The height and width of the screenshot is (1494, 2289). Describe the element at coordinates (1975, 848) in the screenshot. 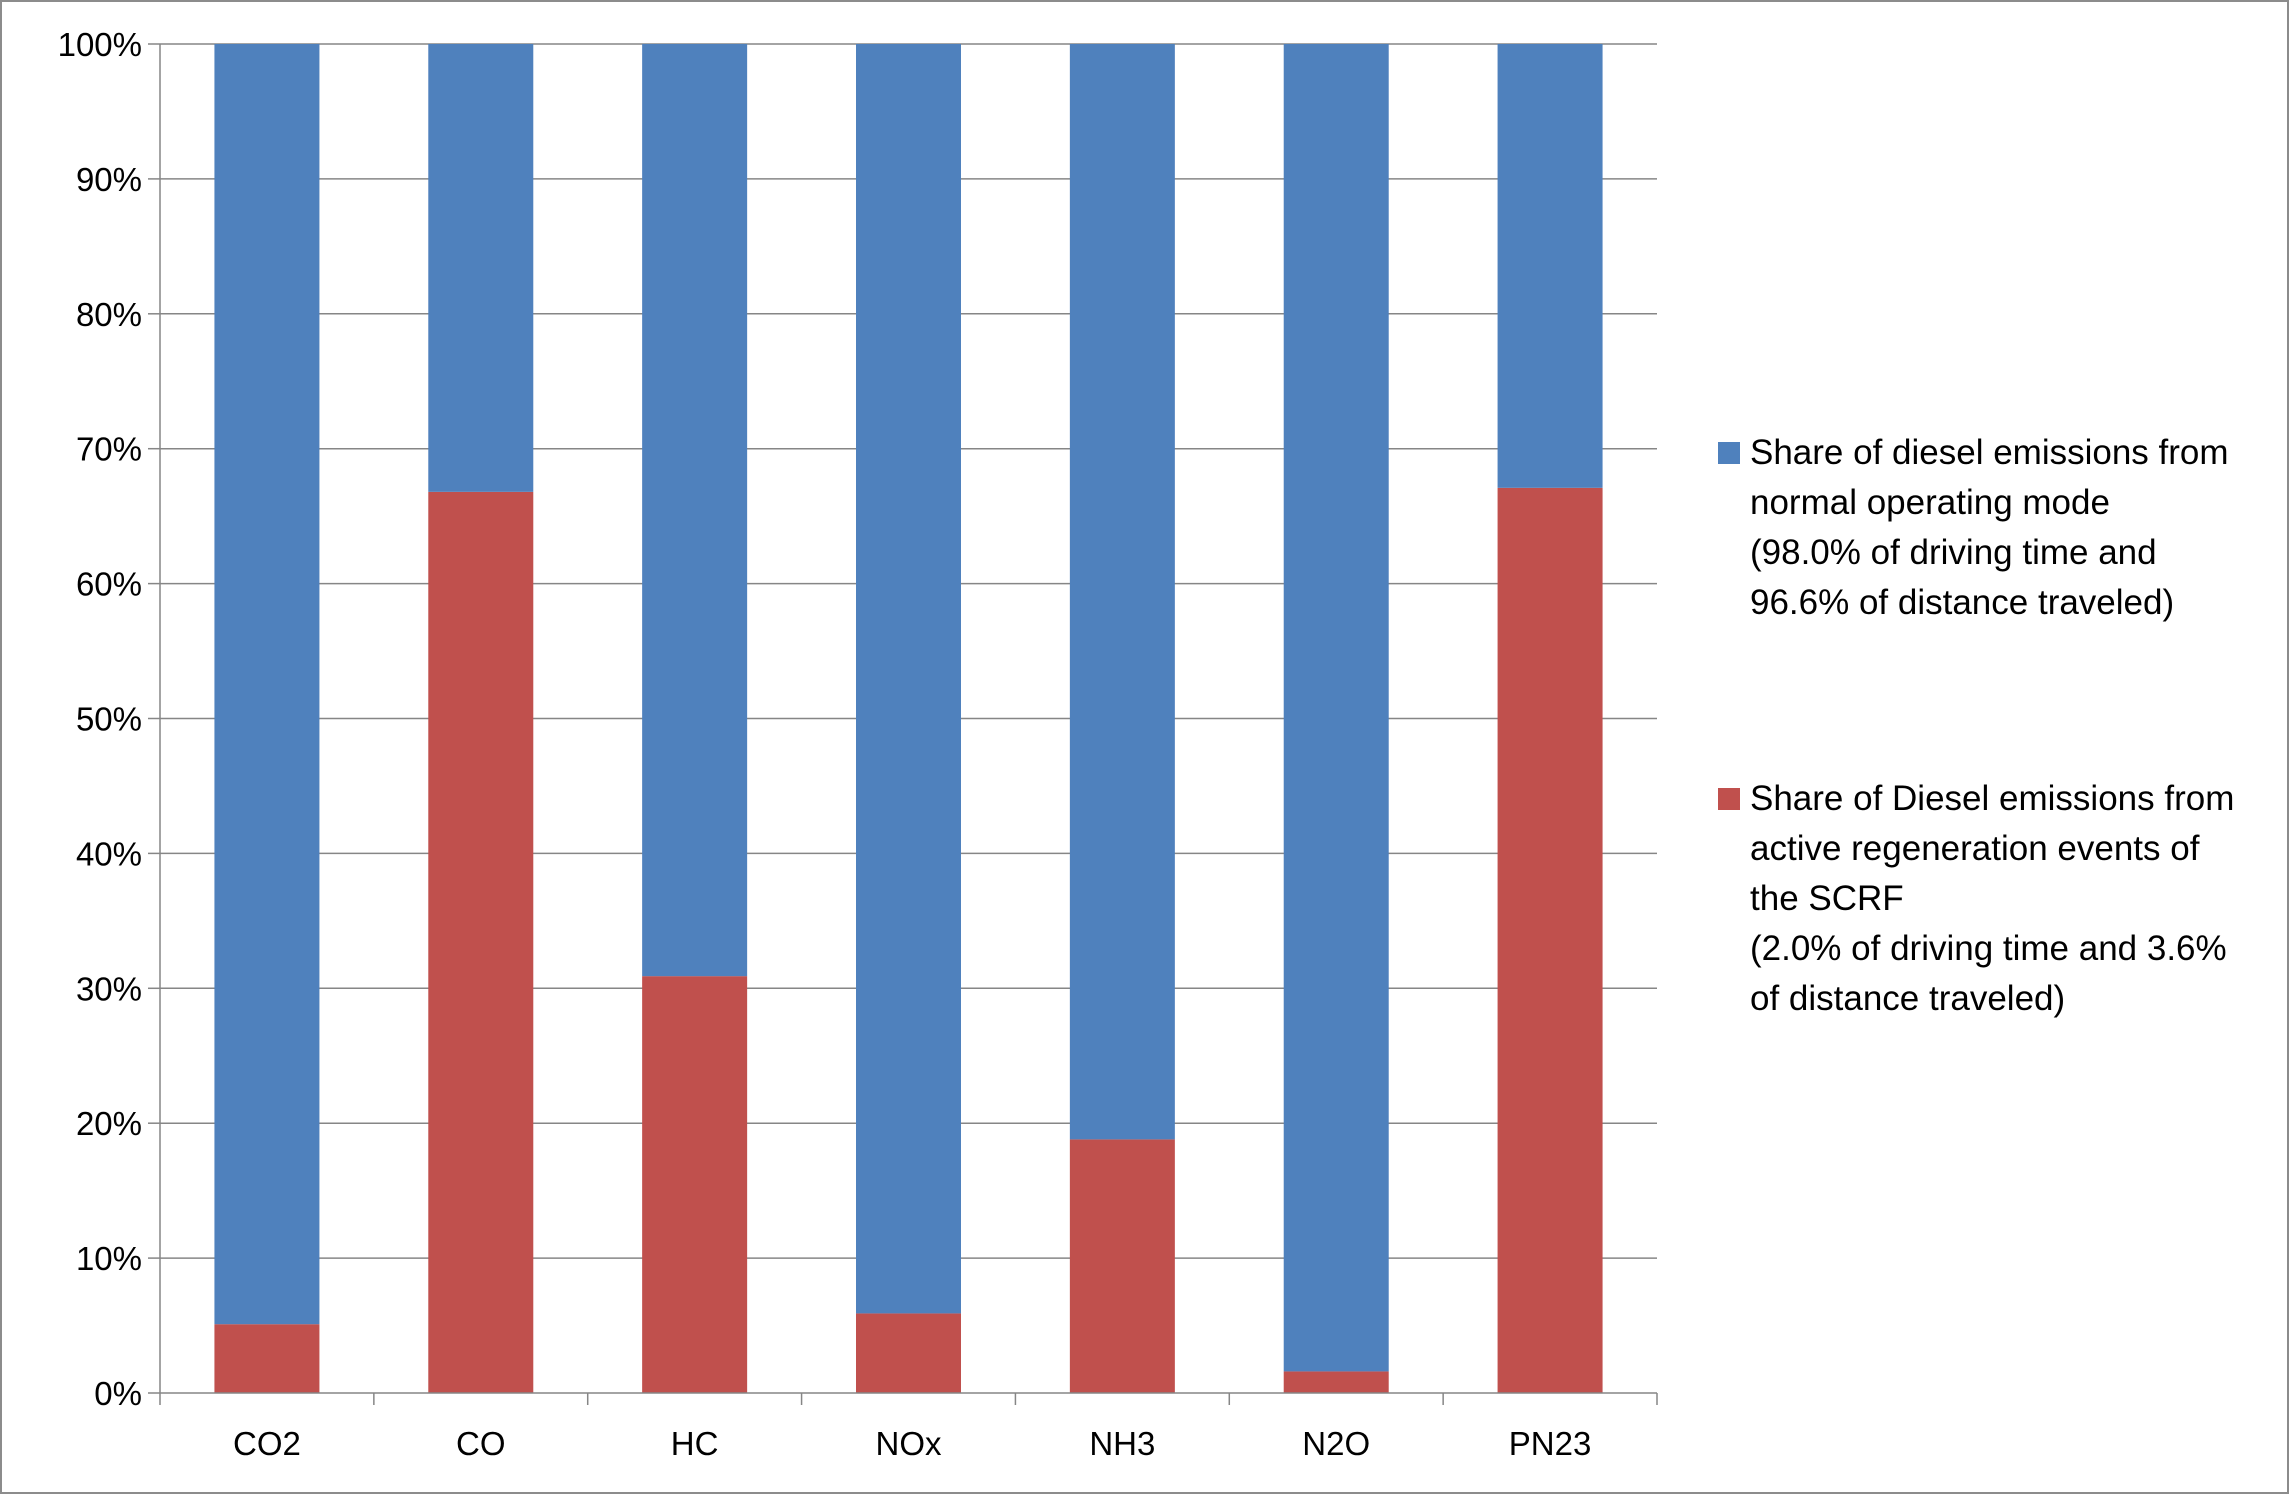

I see `legend-text-line: active regeneration events of` at that location.